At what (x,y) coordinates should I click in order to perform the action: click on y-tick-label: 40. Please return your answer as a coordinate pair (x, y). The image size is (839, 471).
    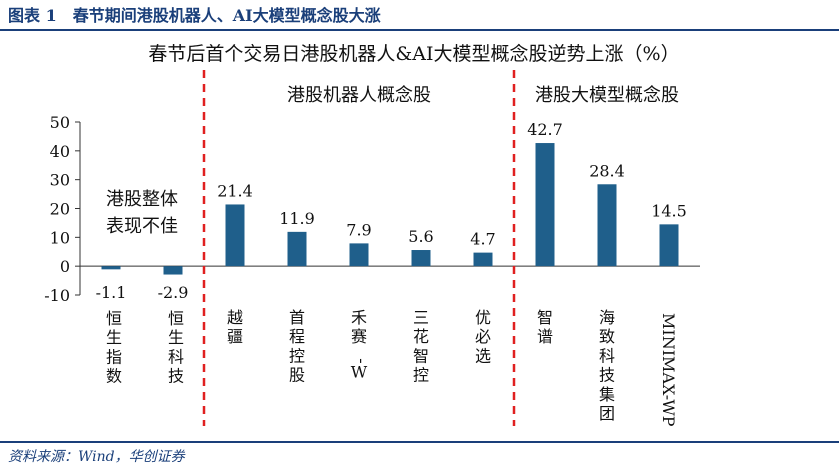
    Looking at the image, I should click on (60, 151).